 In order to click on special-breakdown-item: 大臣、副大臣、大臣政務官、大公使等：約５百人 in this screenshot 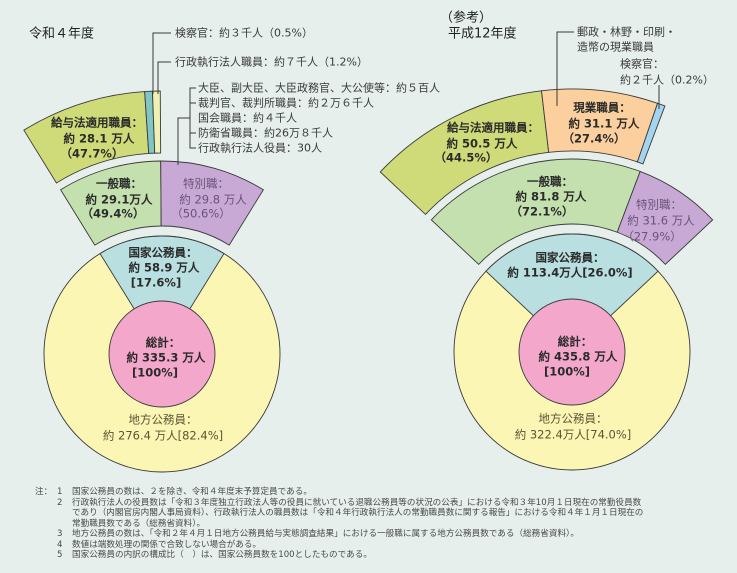, I will do `click(319, 88)`.